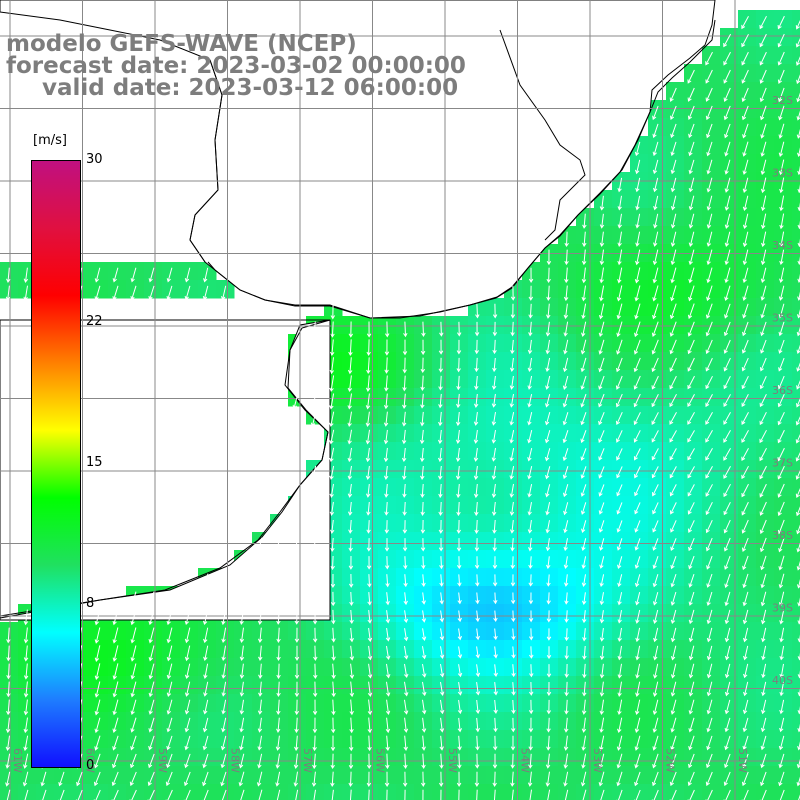  I want to click on longitude-labels: 61W60W59W58W57W56W55W54W53W52W51W50W49W, so click(380, 760).